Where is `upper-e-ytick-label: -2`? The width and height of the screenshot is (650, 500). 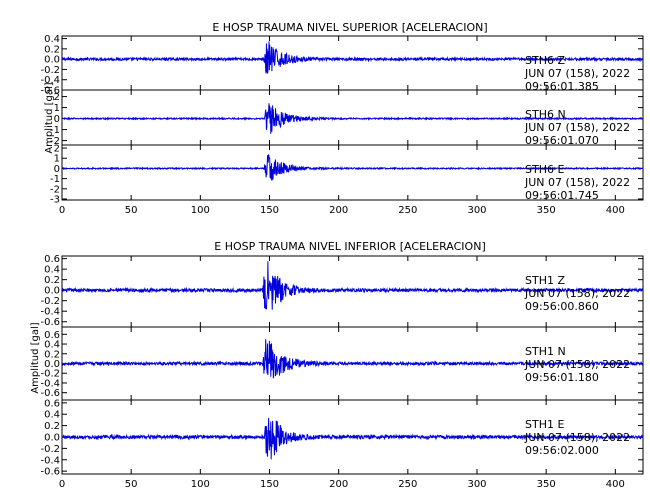 upper-e-ytick-label: -2 is located at coordinates (55, 189).